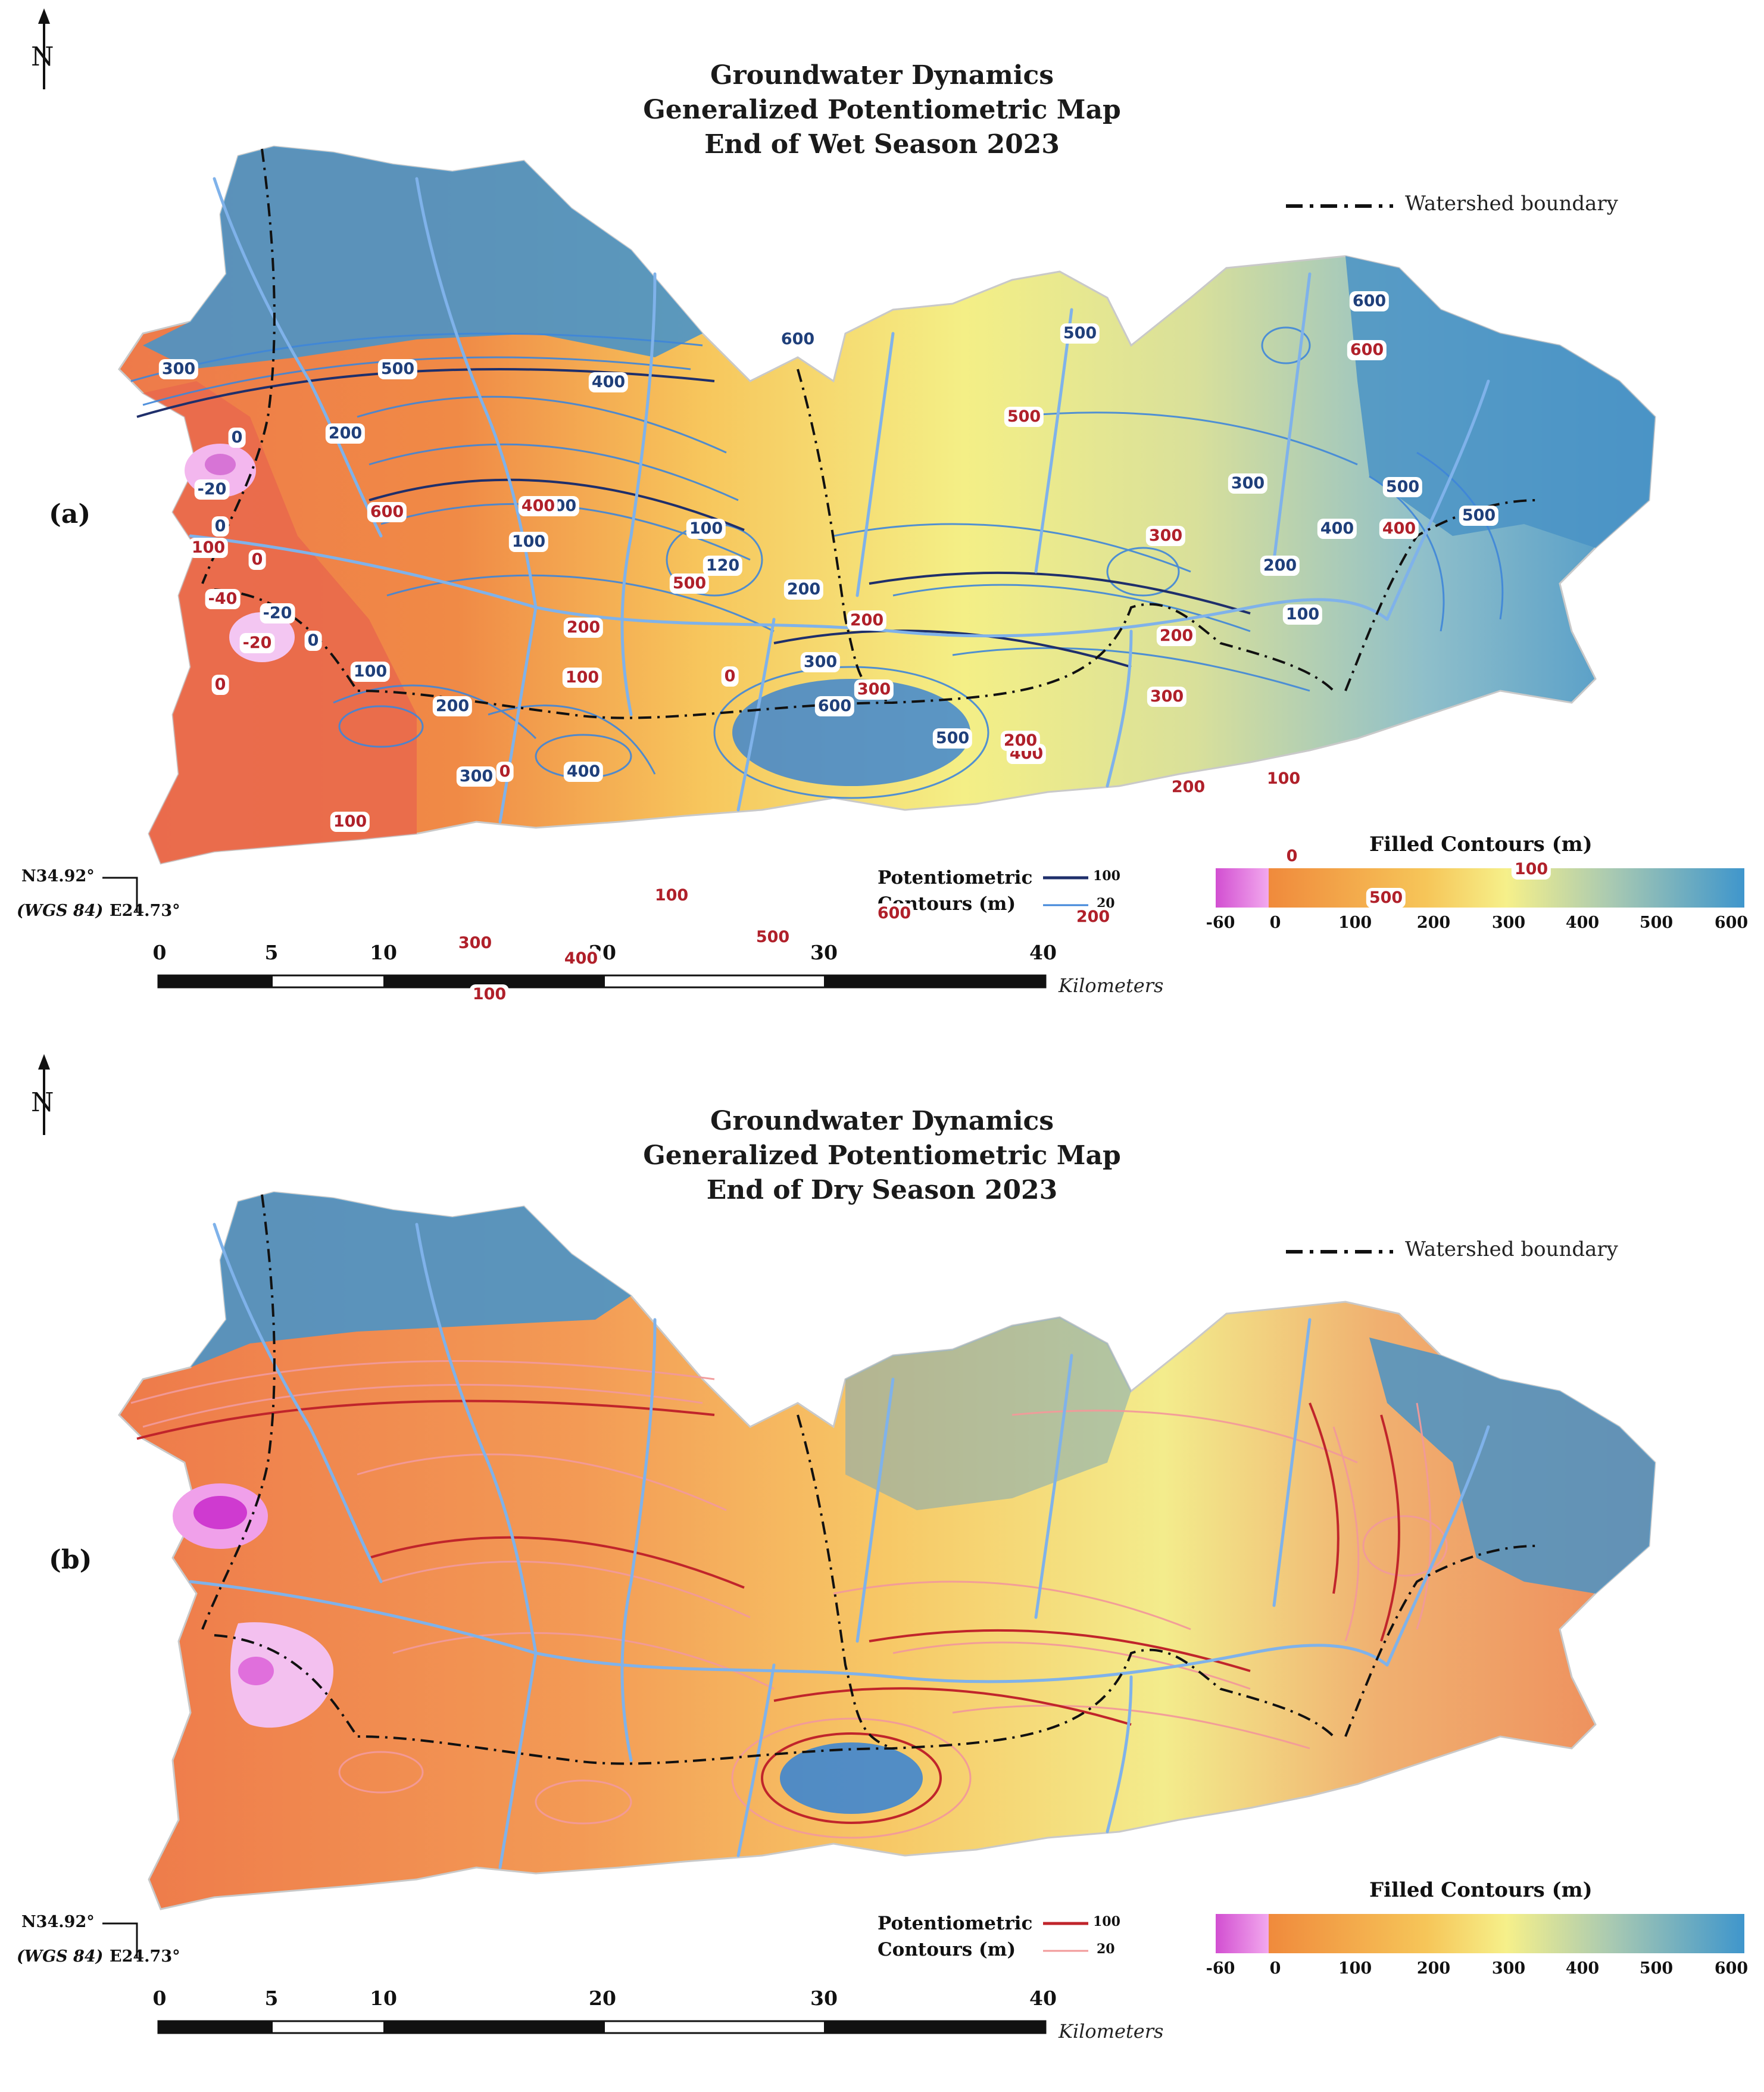 This screenshot has width=1764, height=2092. I want to click on coord-latitude: N34.92°, so click(58, 876).